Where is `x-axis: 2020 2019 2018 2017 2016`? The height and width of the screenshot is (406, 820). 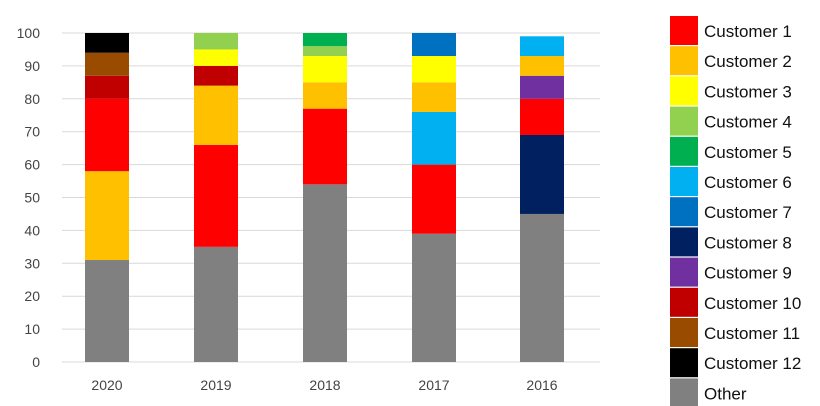
x-axis: 2020 2019 2018 2017 2016 is located at coordinates (324, 385).